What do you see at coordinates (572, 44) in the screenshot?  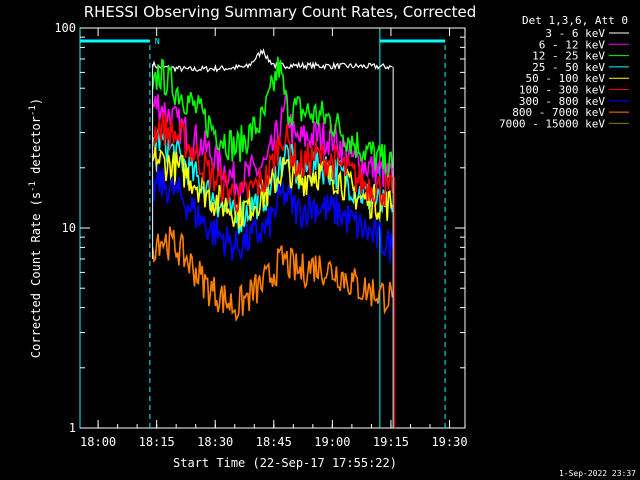 I see `legend-label-1: 6 - 12 keV` at bounding box center [572, 44].